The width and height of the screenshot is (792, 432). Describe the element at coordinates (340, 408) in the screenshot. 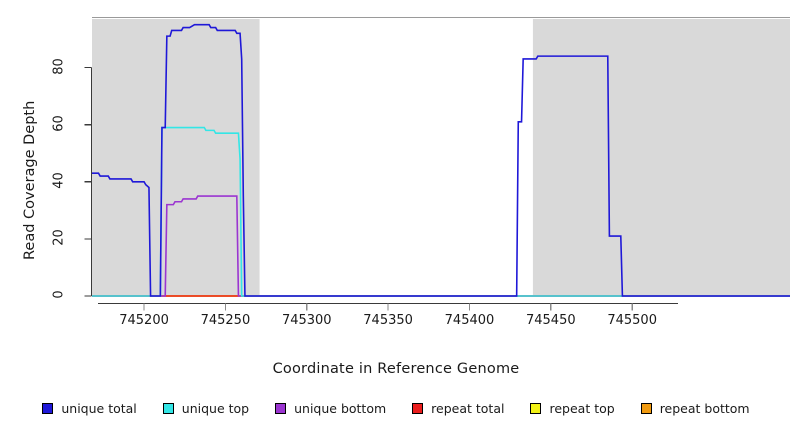

I see `legend-label: unique bottom` at that location.